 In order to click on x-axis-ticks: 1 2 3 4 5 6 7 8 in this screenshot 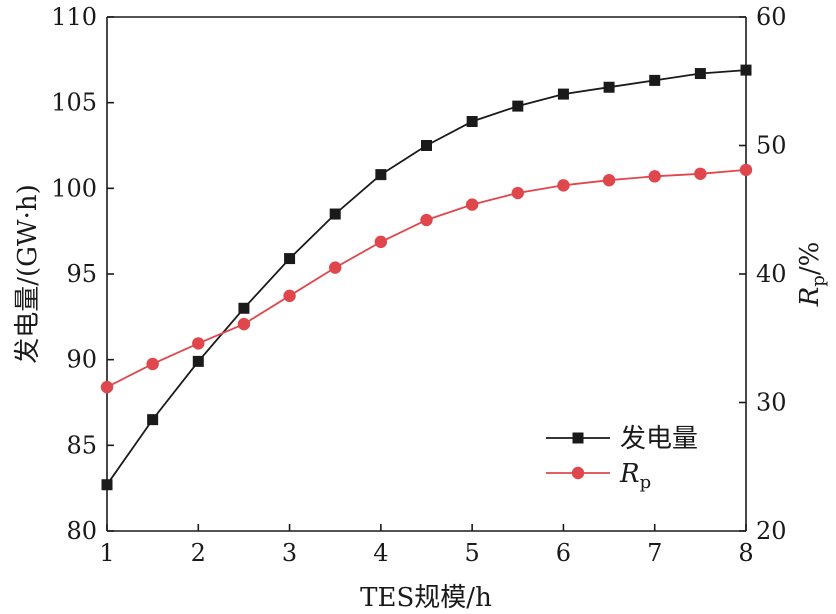, I will do `click(426, 545)`.